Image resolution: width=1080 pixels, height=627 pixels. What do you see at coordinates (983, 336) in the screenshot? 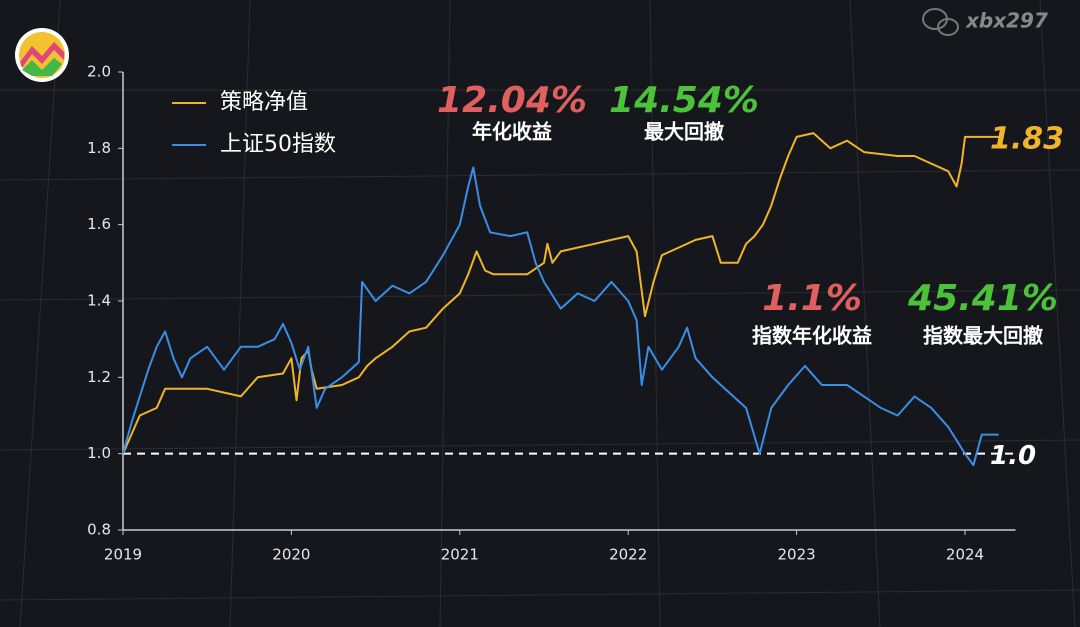
I see `stat-label: 指数最大回撤` at bounding box center [983, 336].